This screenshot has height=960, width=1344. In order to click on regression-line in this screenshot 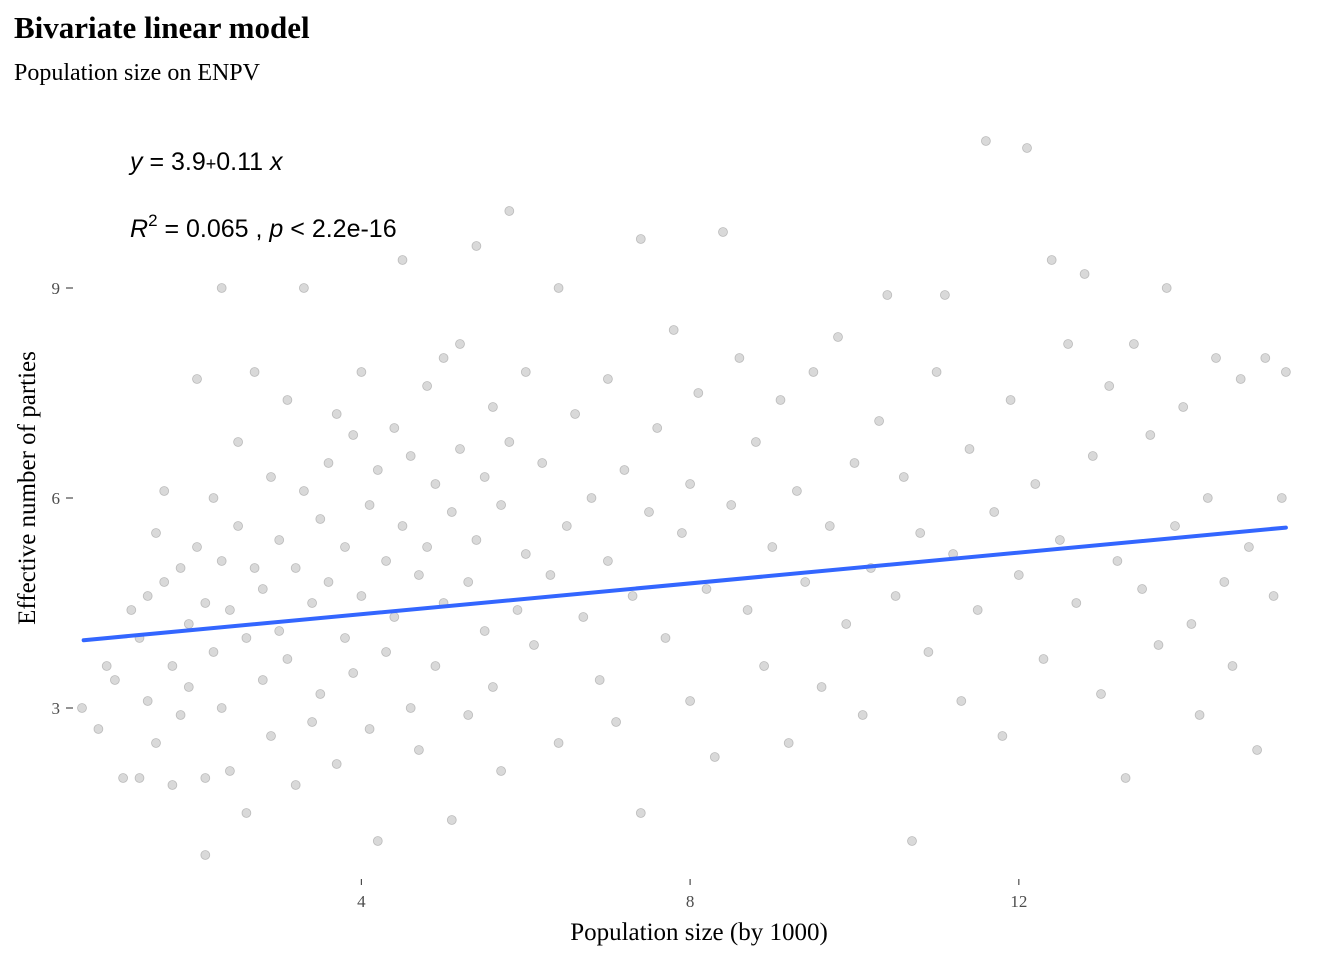, I will do `click(684, 584)`.